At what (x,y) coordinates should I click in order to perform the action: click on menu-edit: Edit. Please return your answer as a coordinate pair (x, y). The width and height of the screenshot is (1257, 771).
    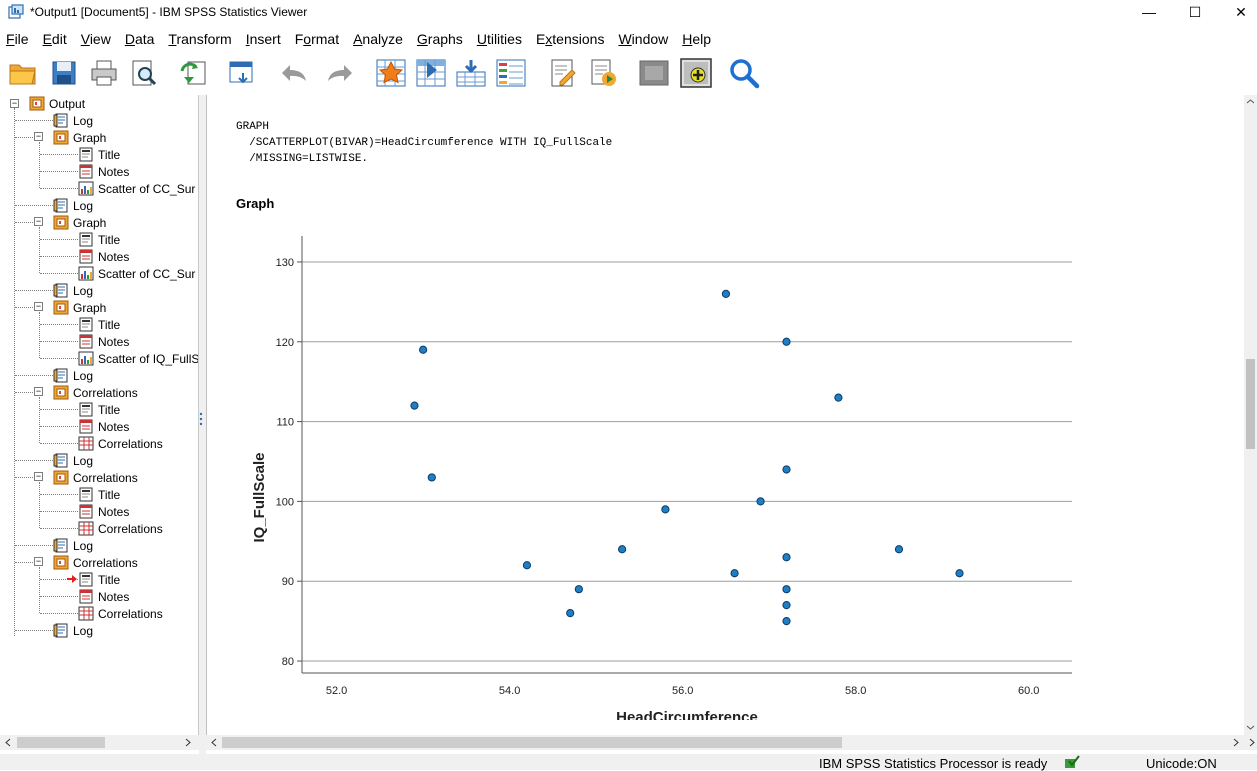
    Looking at the image, I should click on (54, 39).